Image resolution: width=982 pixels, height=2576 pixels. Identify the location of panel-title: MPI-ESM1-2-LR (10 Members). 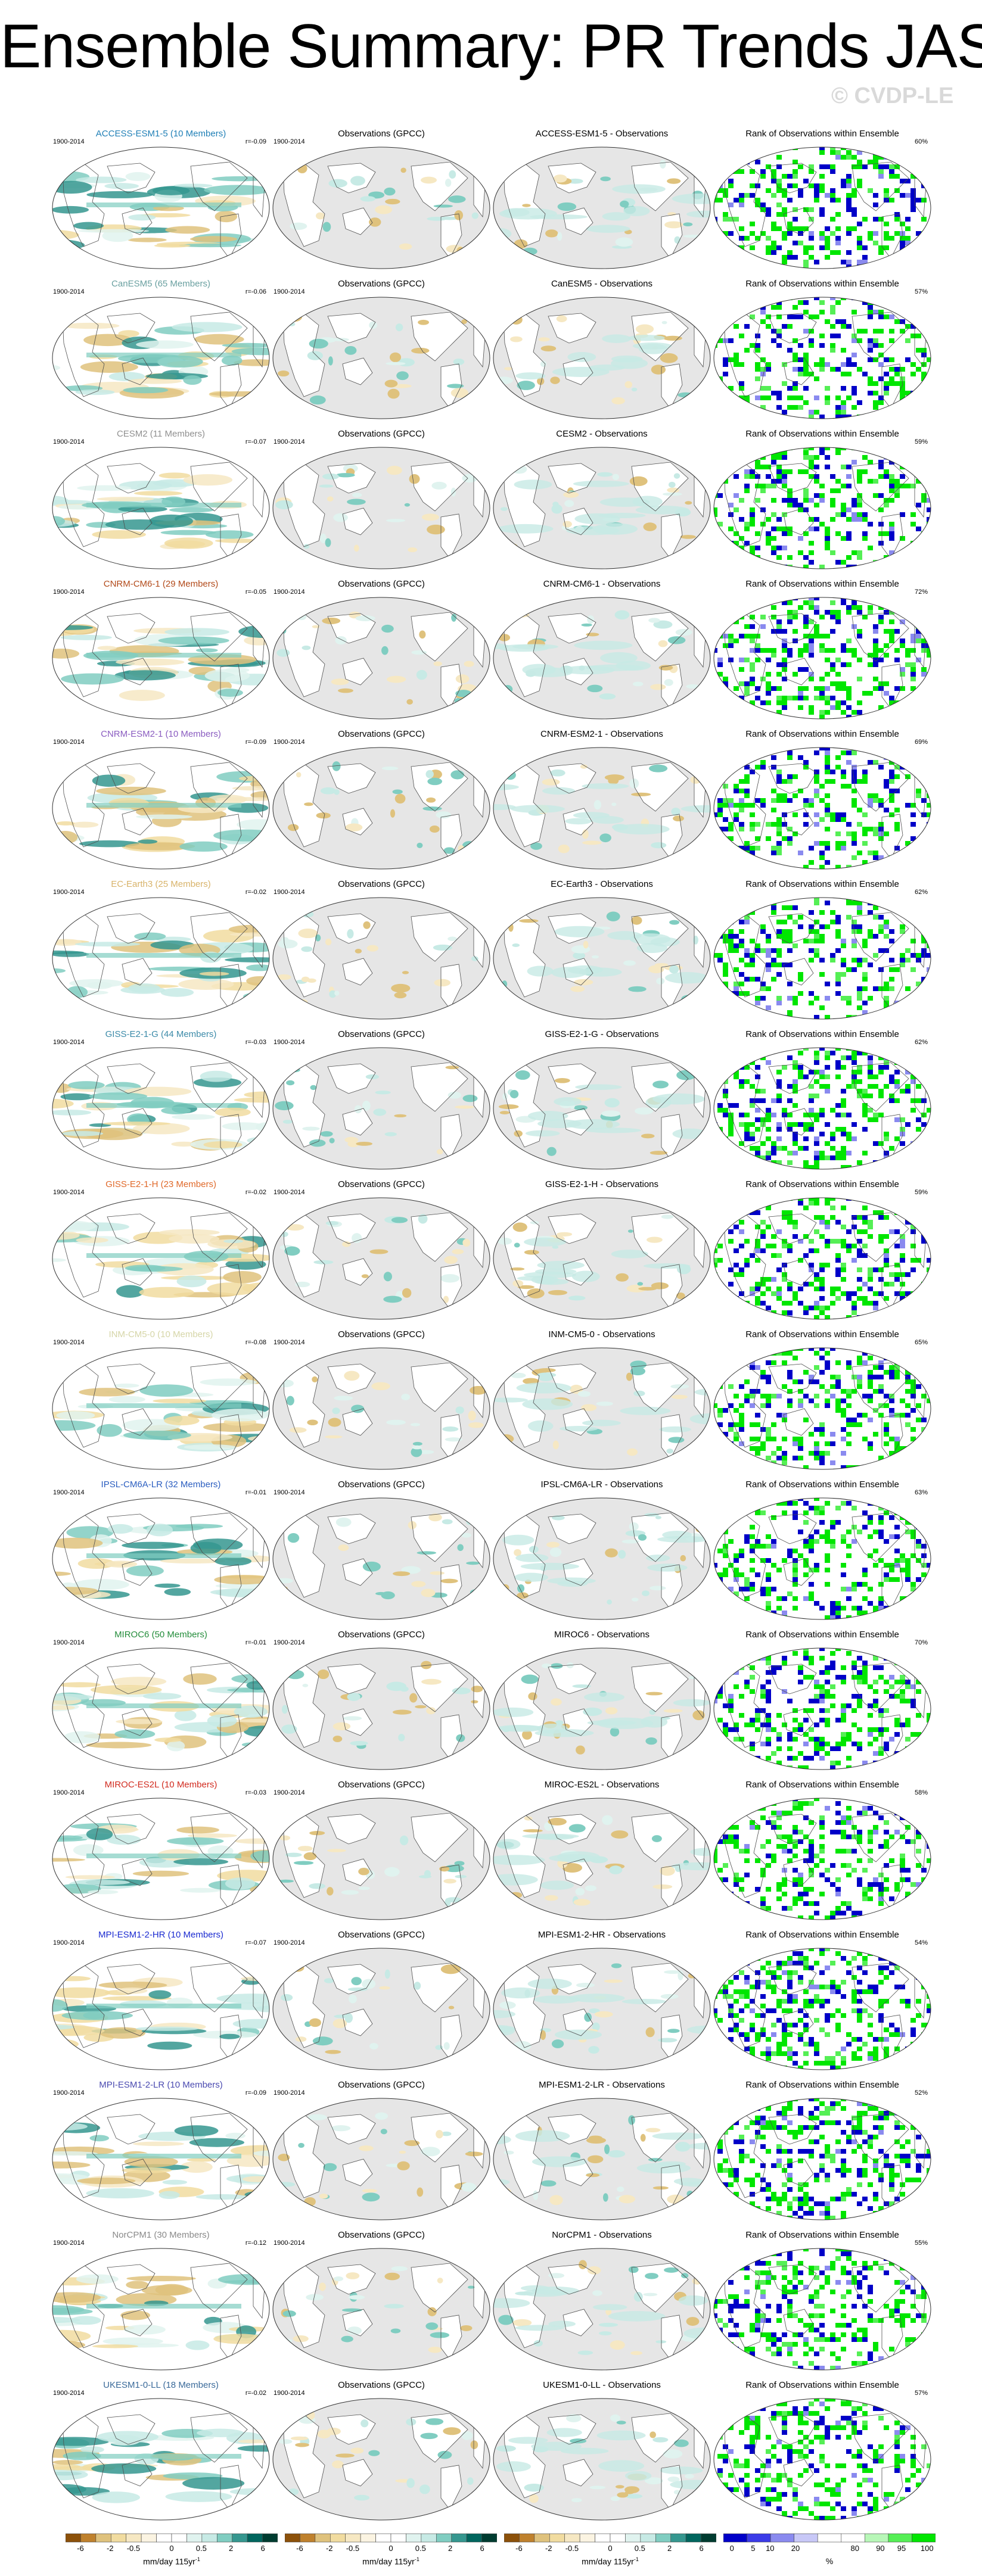
(161, 2085).